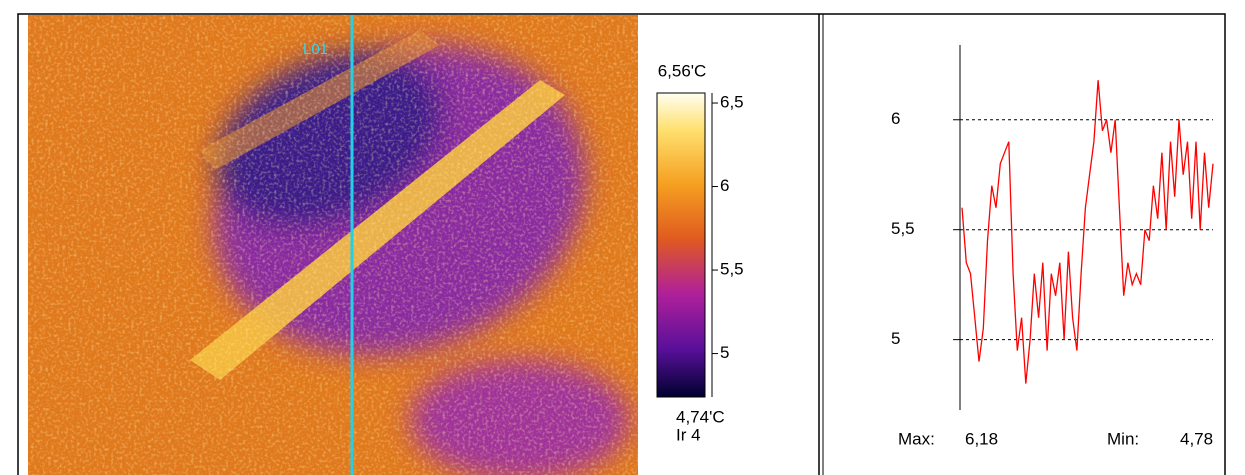  I want to click on line-marker-label: L01, so click(315, 49).